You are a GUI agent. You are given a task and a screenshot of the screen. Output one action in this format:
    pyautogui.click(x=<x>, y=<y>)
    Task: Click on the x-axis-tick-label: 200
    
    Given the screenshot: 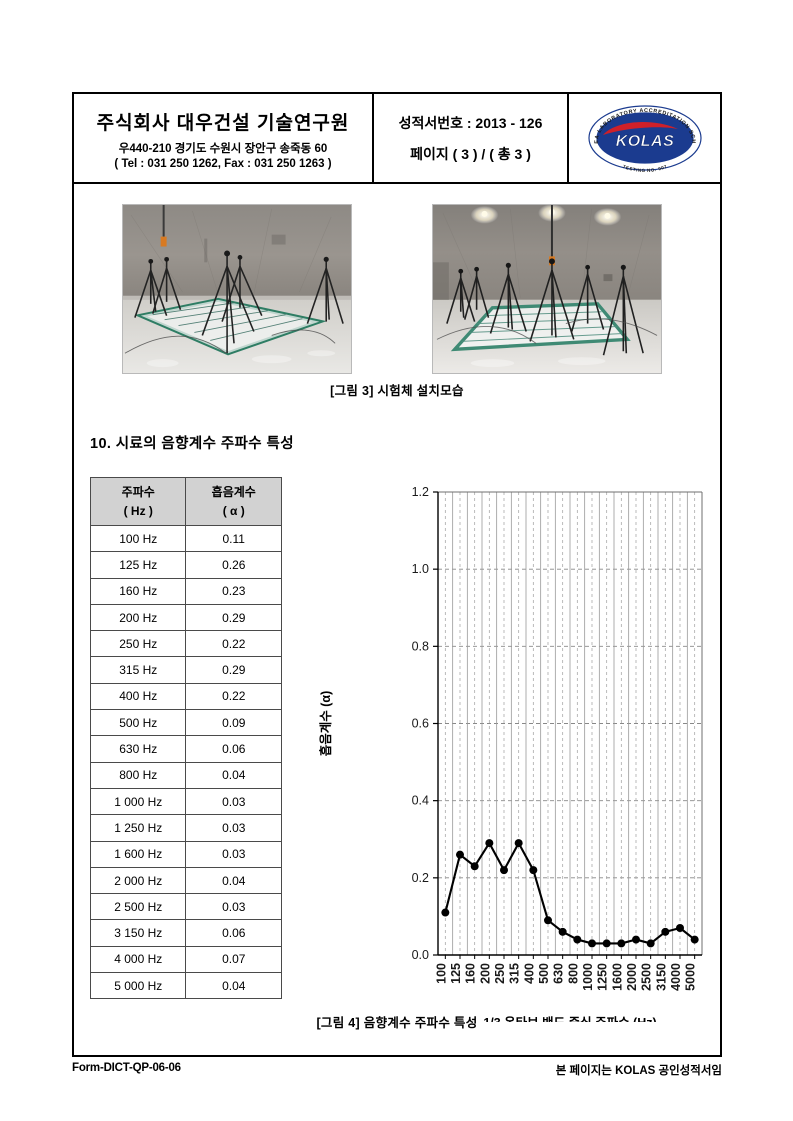 What is the action you would take?
    pyautogui.click(x=485, y=973)
    